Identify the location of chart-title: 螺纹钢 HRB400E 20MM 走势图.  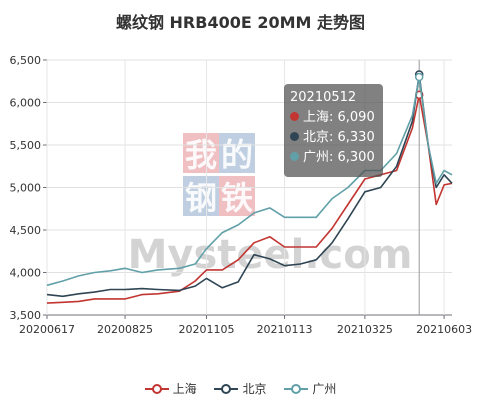
(240, 22).